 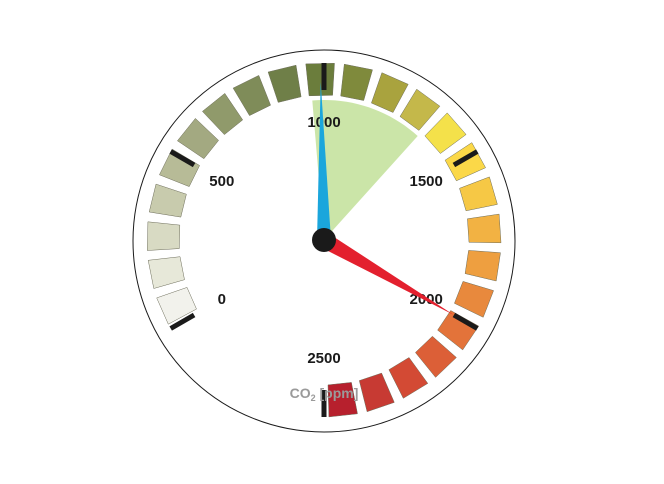 I want to click on tick-label-0: 0, so click(x=222, y=299).